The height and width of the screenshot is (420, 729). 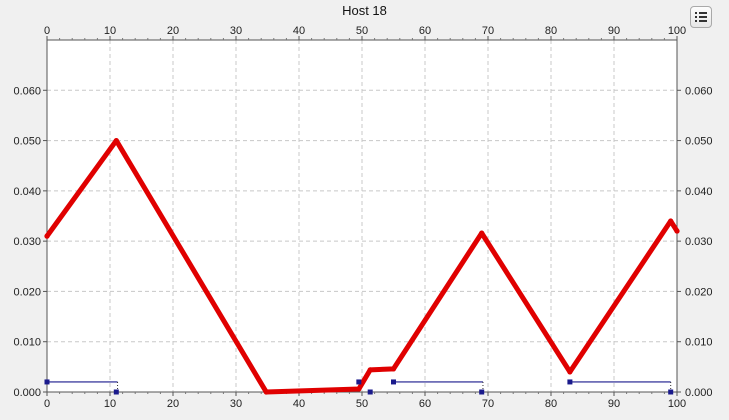 I want to click on y-tick-label-left: 0.060, so click(x=27, y=91).